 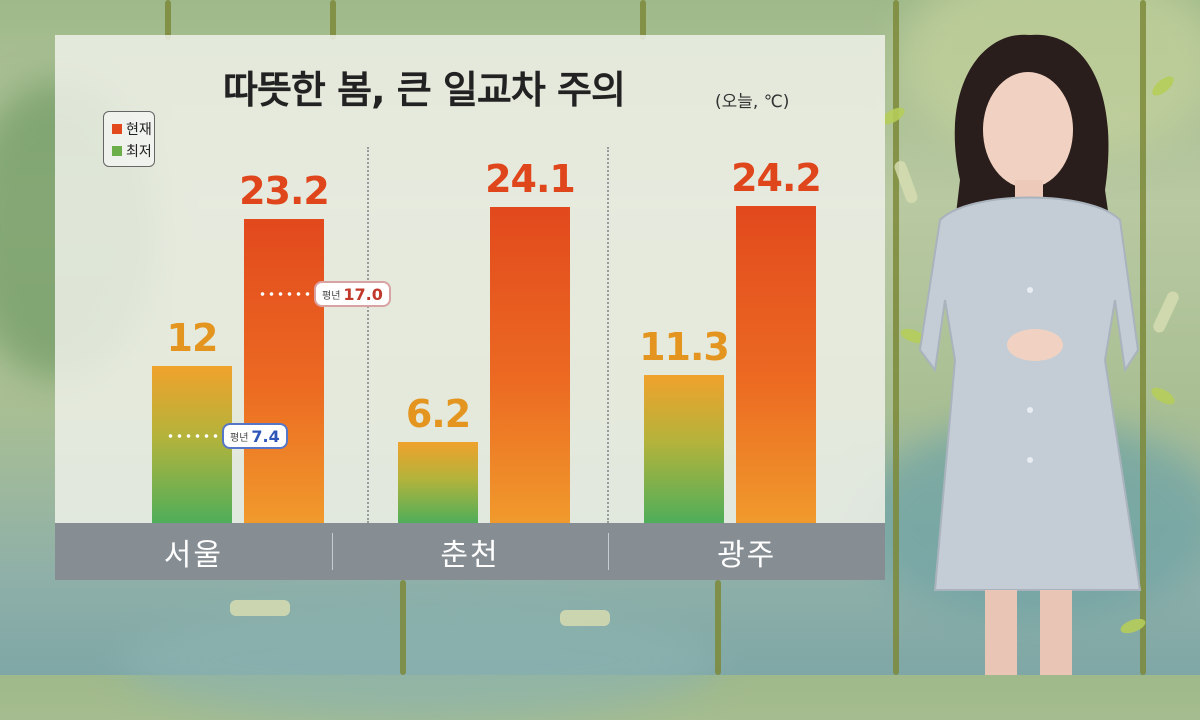 I want to click on presenter-hands, so click(x=1035, y=345).